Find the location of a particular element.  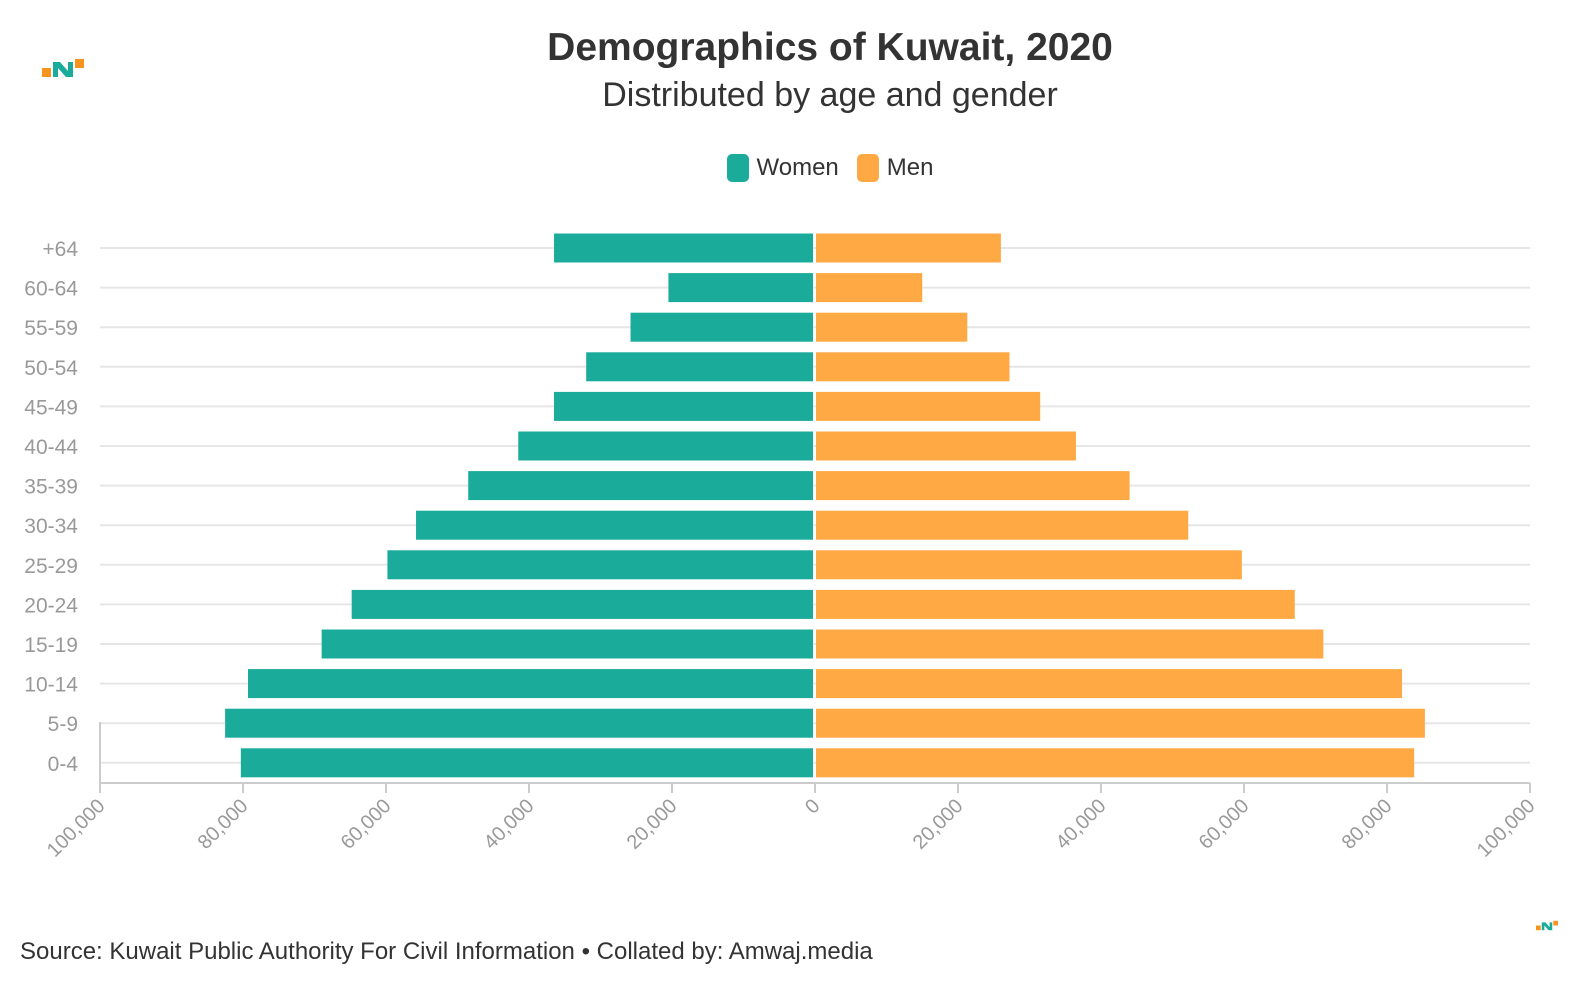

chart-subtitle: Distributed by age and gender is located at coordinates (830, 95).